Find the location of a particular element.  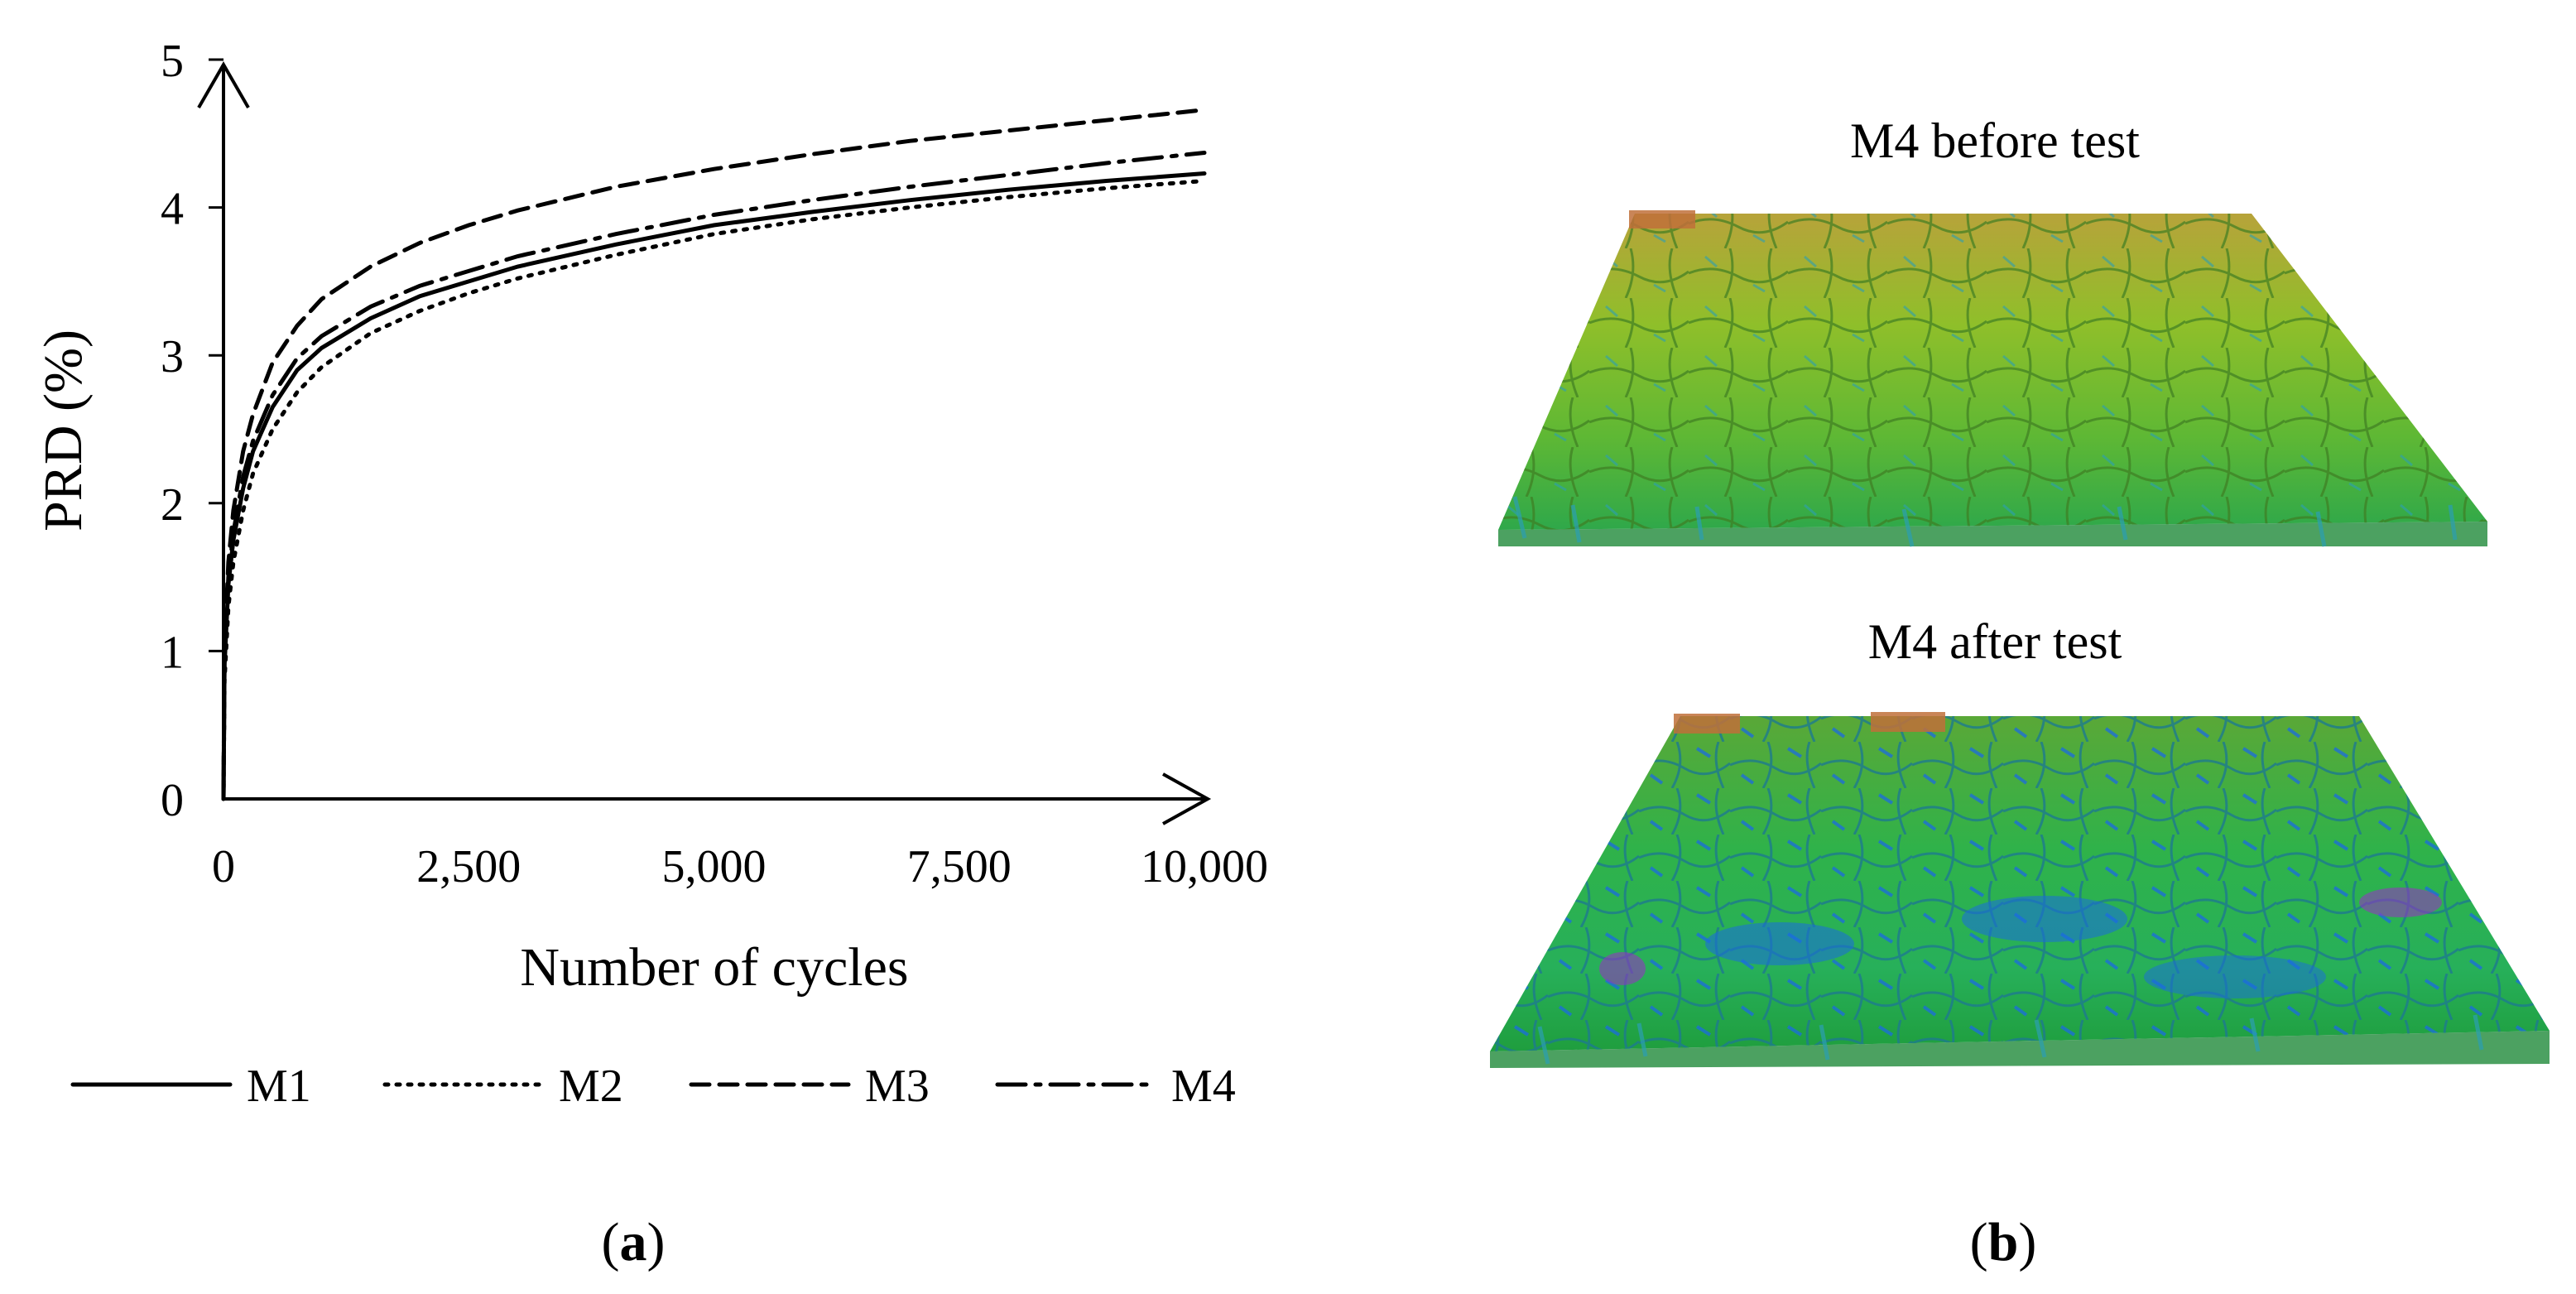

x-tick-label: 0 is located at coordinates (223, 867).